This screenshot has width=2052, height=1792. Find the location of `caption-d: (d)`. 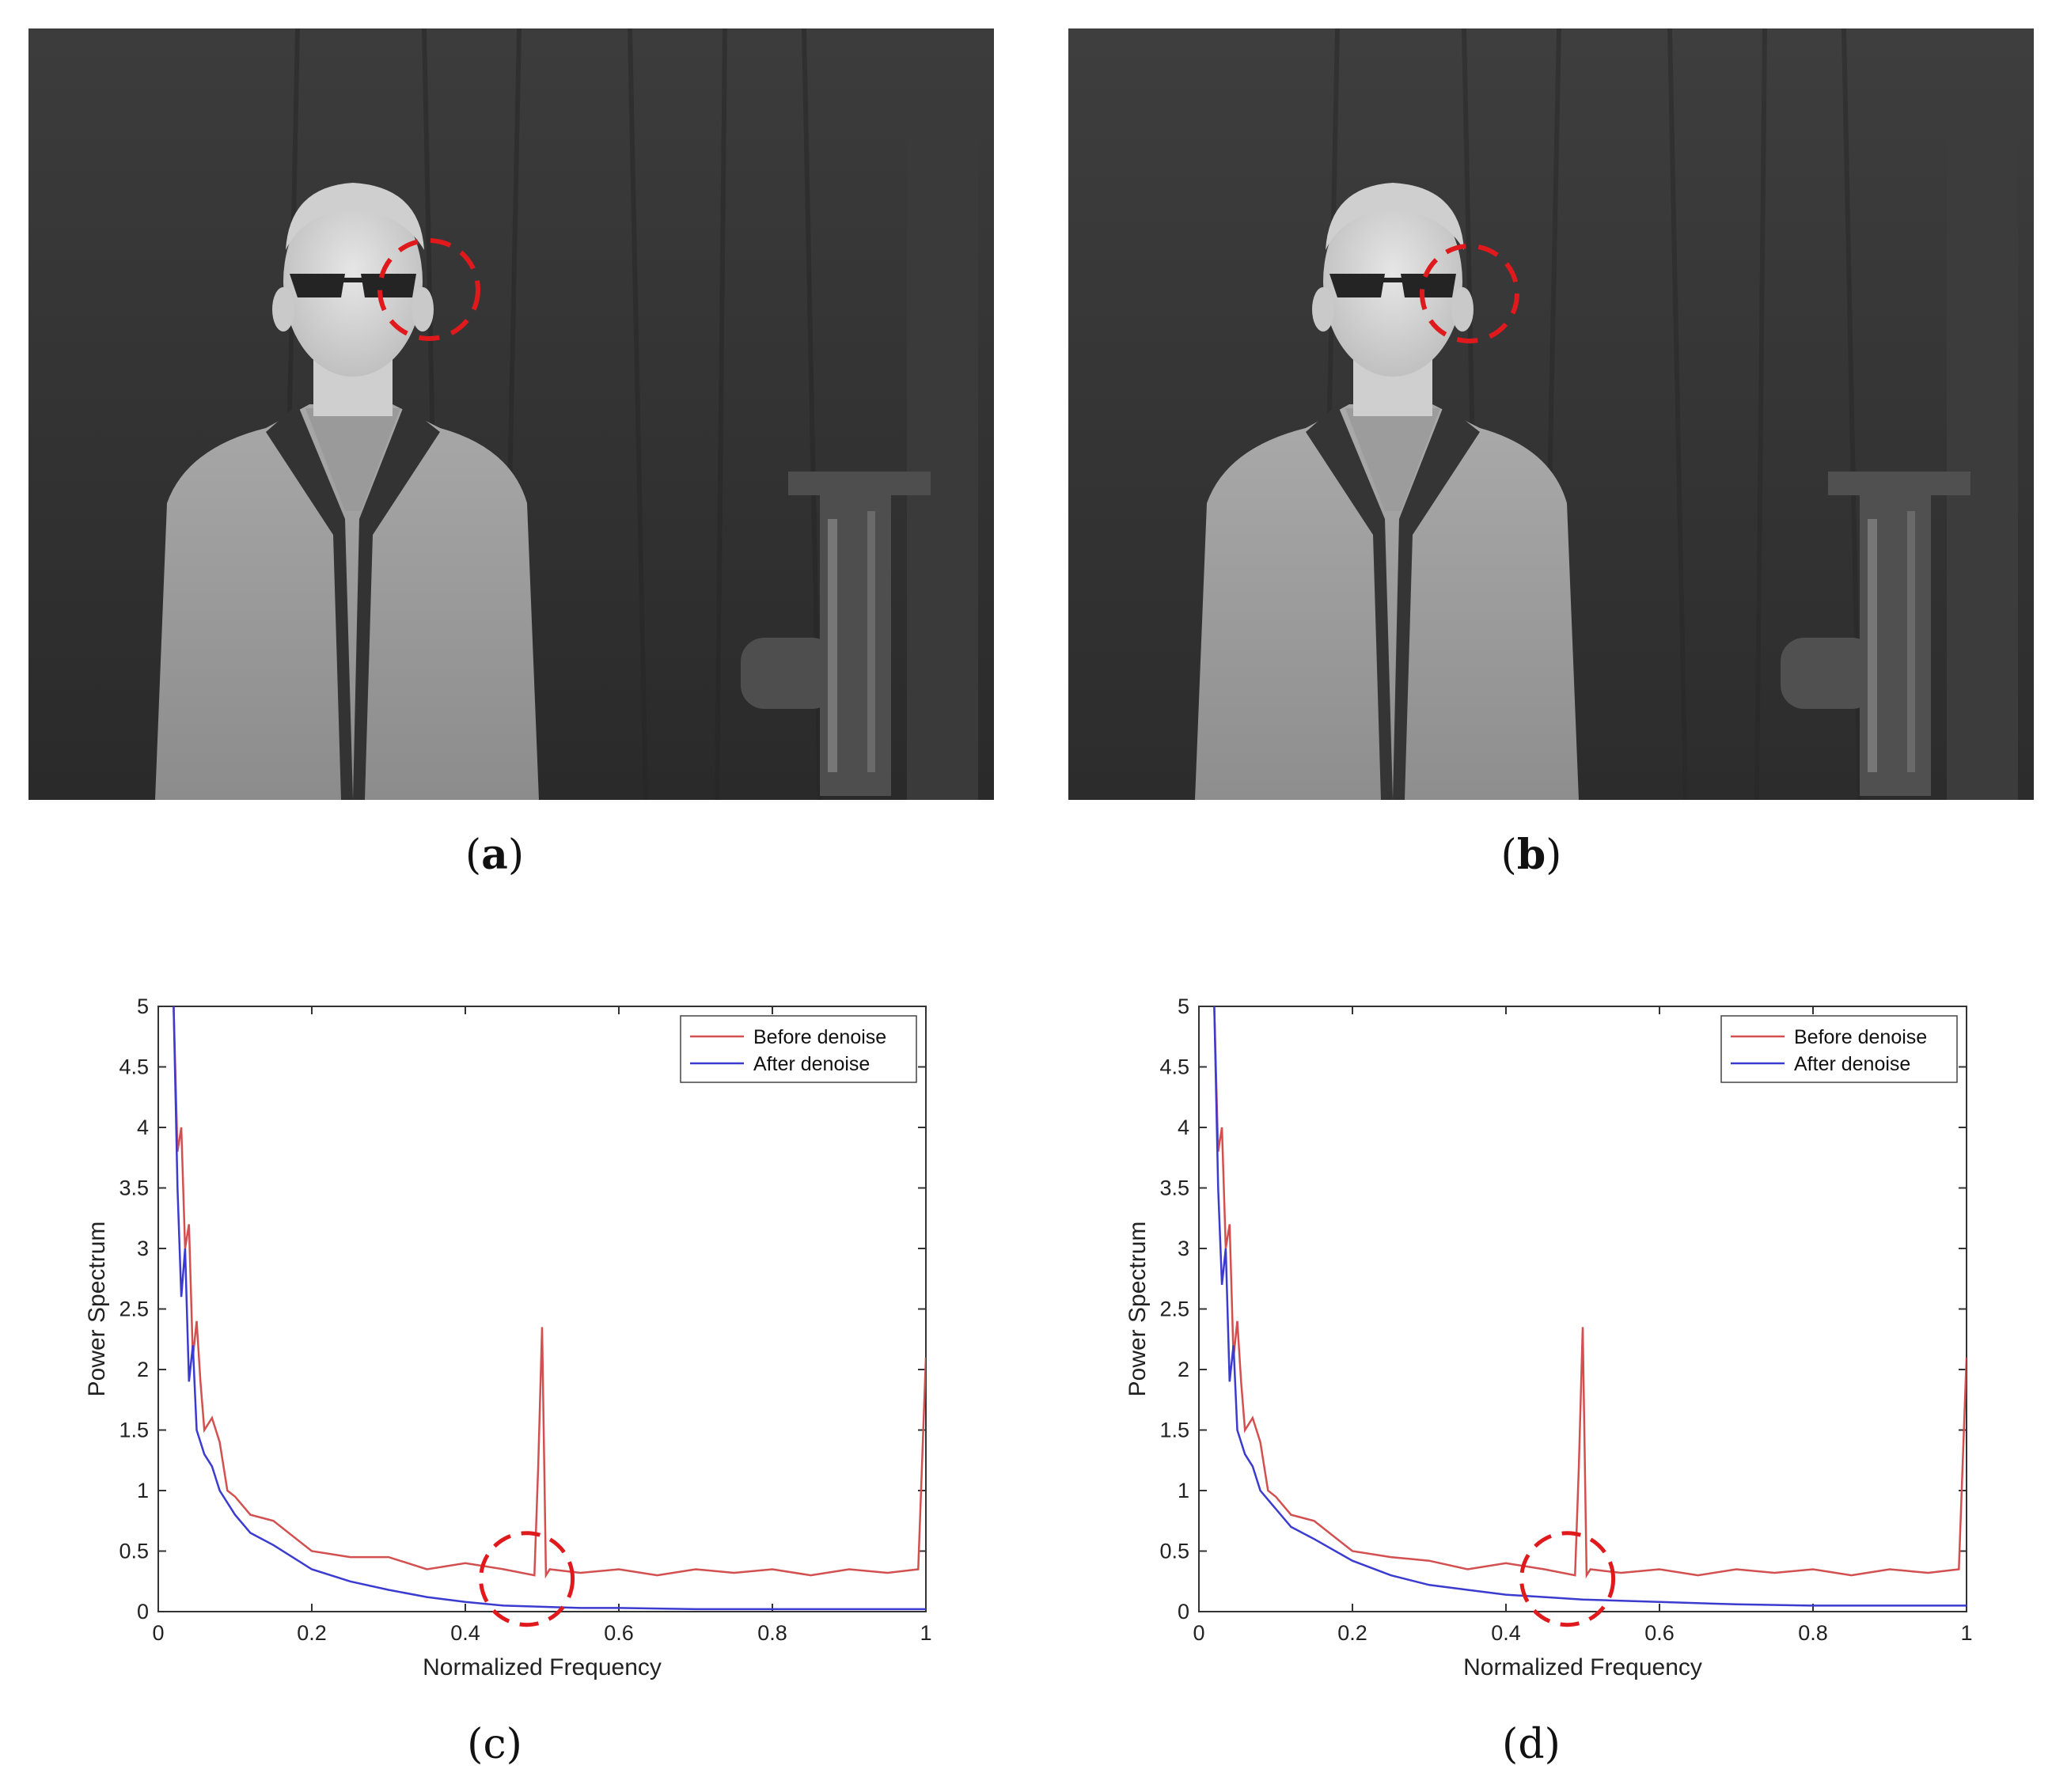

caption-d: (d) is located at coordinates (1531, 1744).